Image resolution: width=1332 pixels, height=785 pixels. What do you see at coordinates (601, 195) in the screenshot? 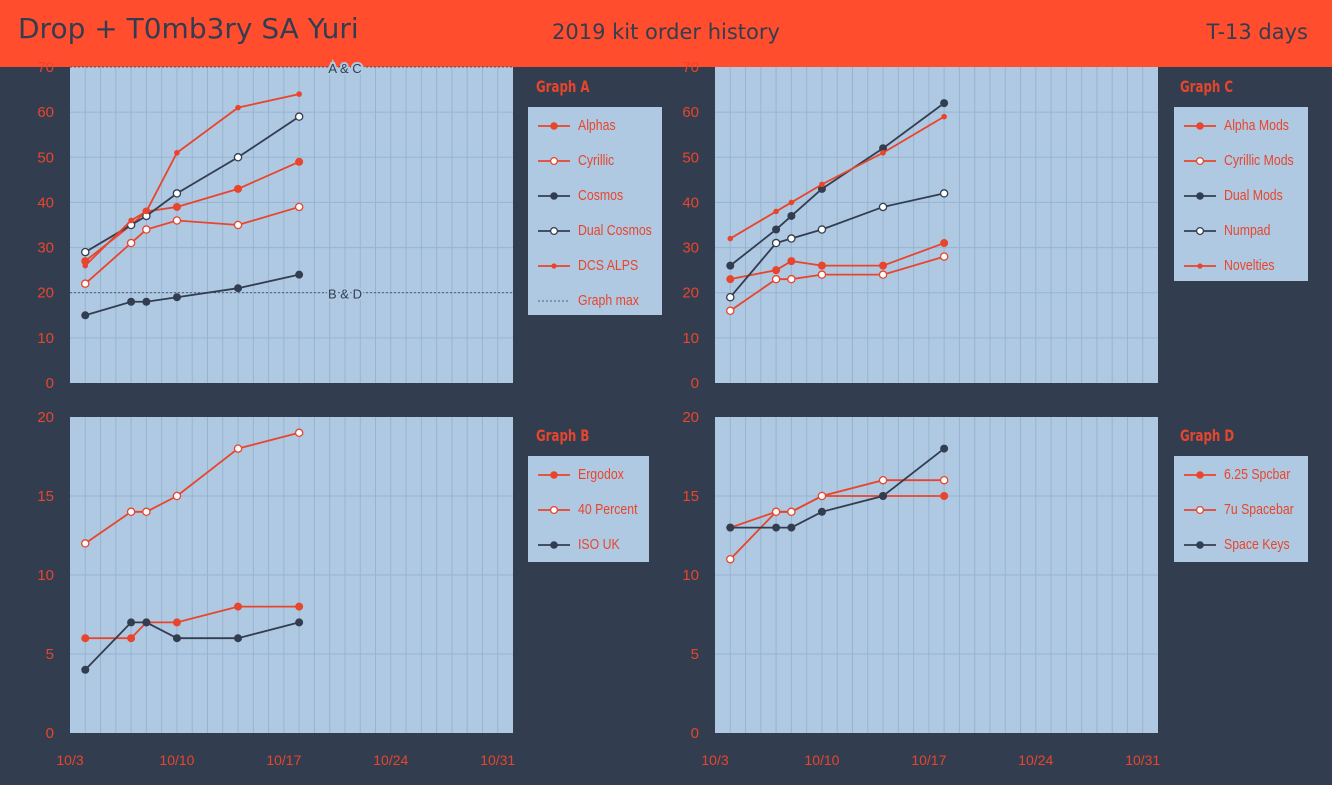
I see `legend-label: Cosmos` at bounding box center [601, 195].